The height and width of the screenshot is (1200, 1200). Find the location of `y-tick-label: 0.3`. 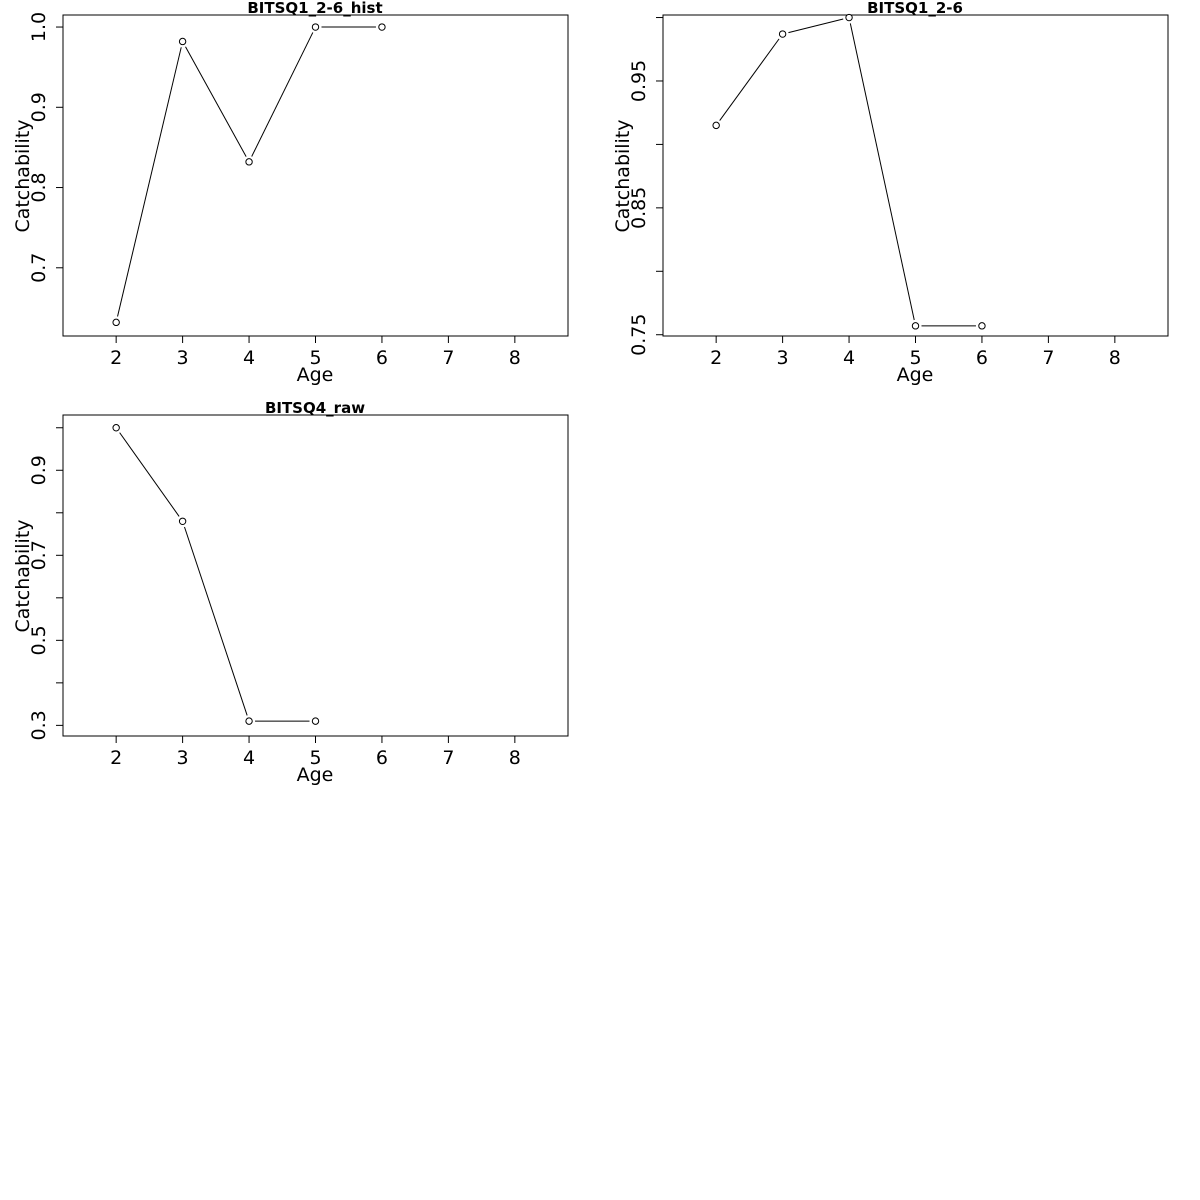

y-tick-label: 0.3 is located at coordinates (39, 725).